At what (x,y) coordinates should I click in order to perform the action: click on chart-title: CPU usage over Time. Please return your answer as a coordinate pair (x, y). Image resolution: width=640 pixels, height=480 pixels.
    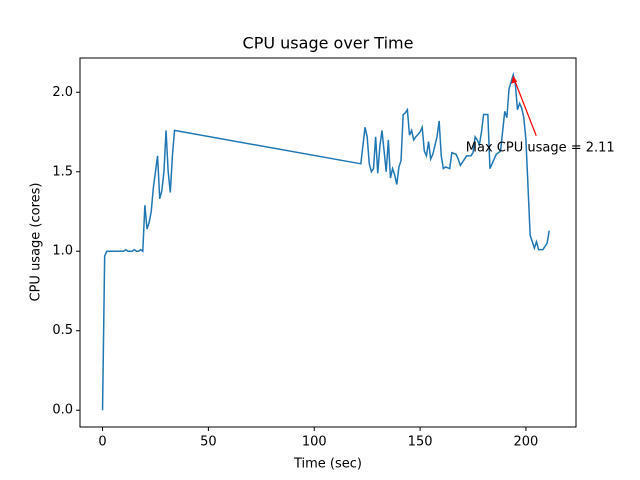
    Looking at the image, I should click on (328, 43).